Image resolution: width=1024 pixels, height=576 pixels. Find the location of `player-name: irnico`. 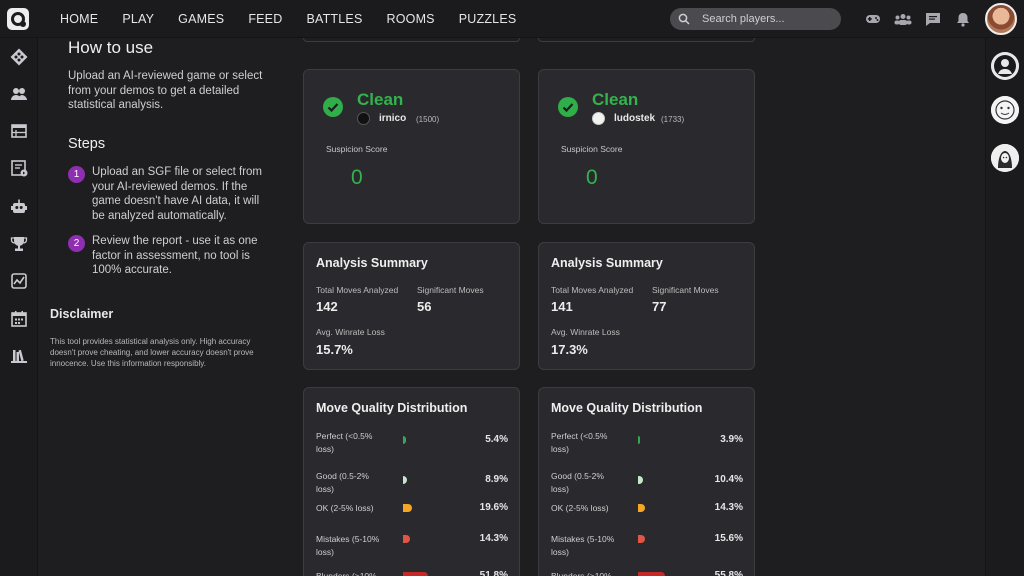

player-name: irnico is located at coordinates (393, 118).